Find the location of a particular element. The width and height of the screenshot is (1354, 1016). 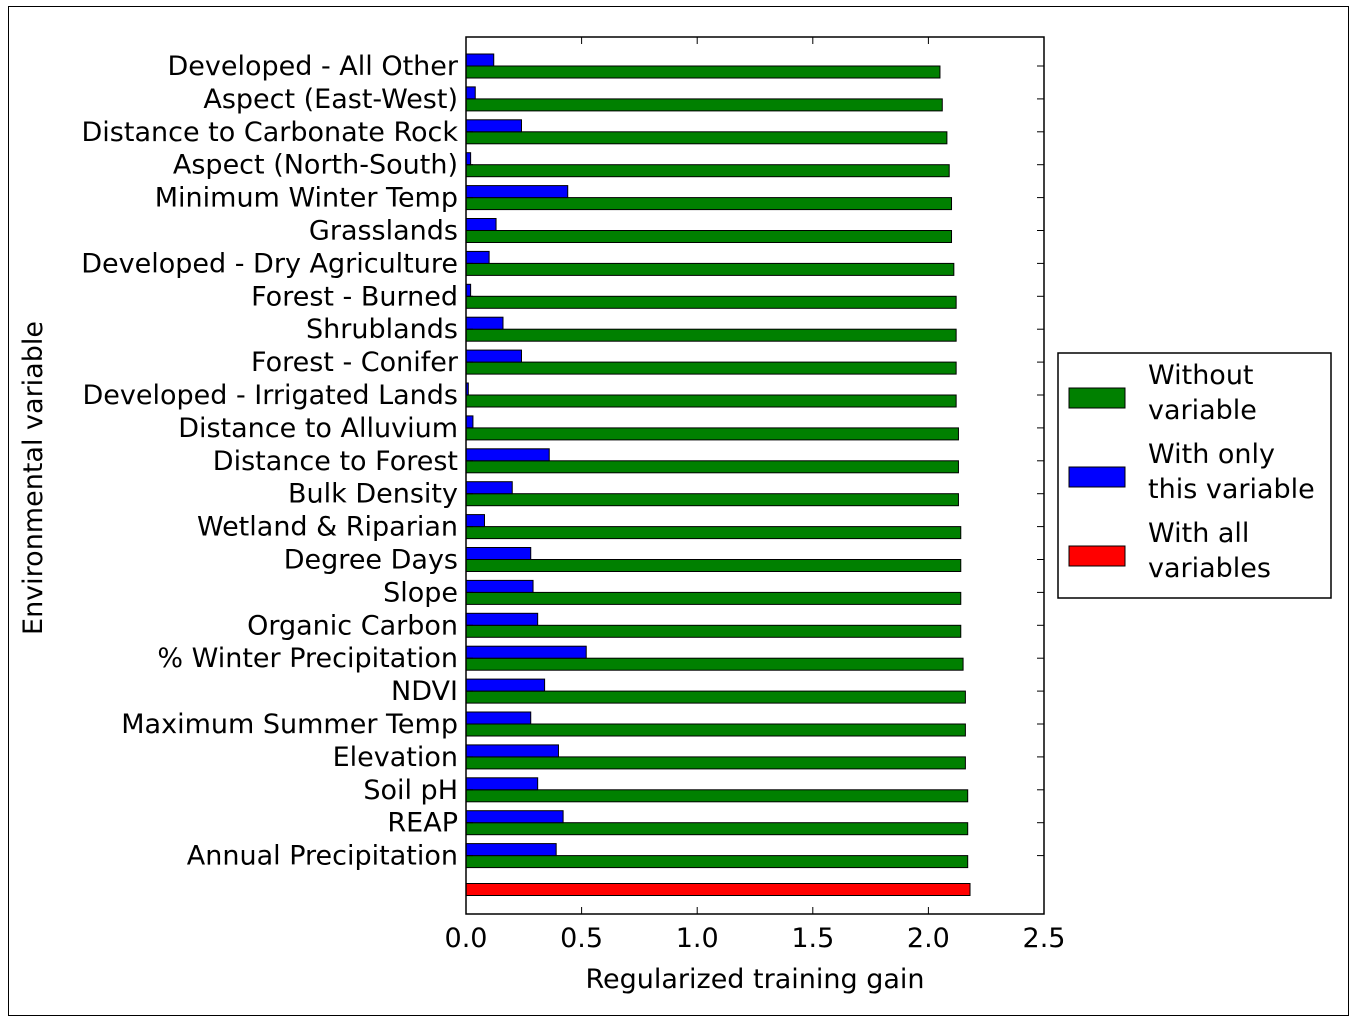

y-tick-label: Degree Days is located at coordinates (371, 560).